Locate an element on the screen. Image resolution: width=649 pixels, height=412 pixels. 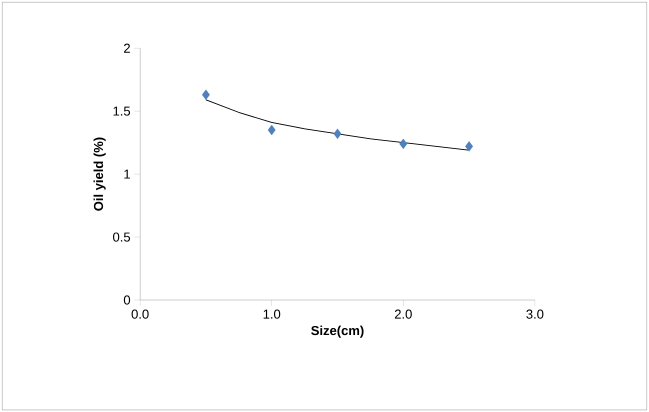
y-tick-label: 1.5 is located at coordinates (122, 111).